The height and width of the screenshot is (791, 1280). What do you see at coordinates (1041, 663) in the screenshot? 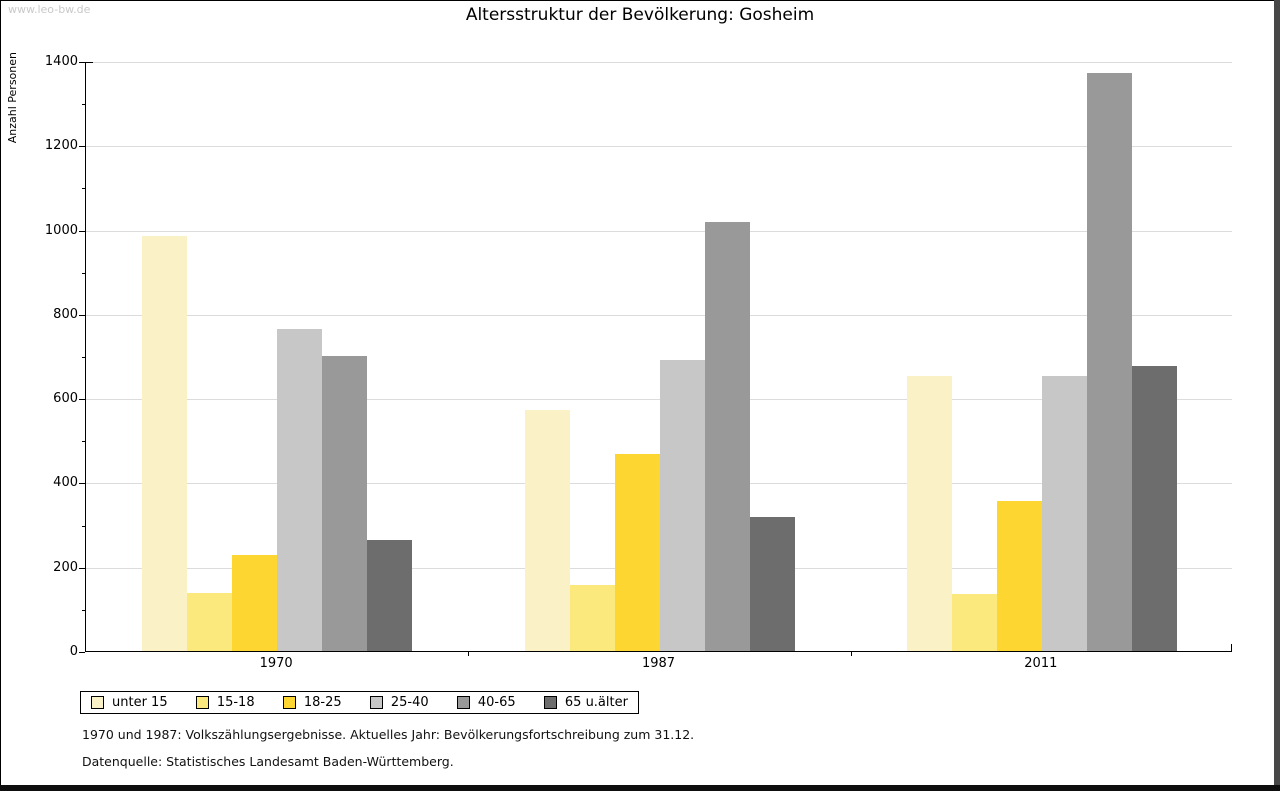
I see `x-label-2011: 2011` at bounding box center [1041, 663].